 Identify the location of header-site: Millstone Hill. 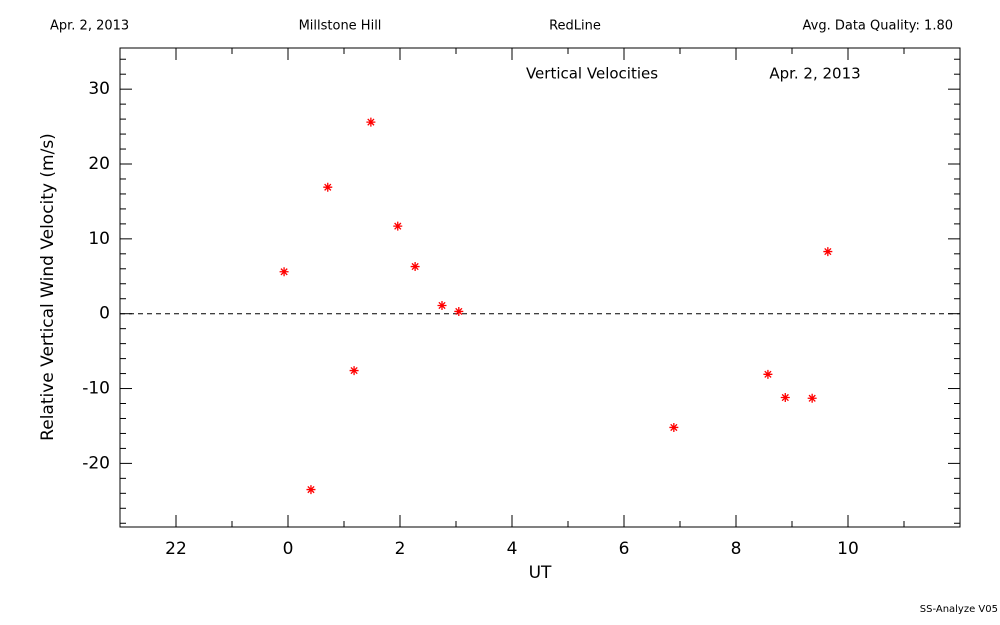
(340, 26).